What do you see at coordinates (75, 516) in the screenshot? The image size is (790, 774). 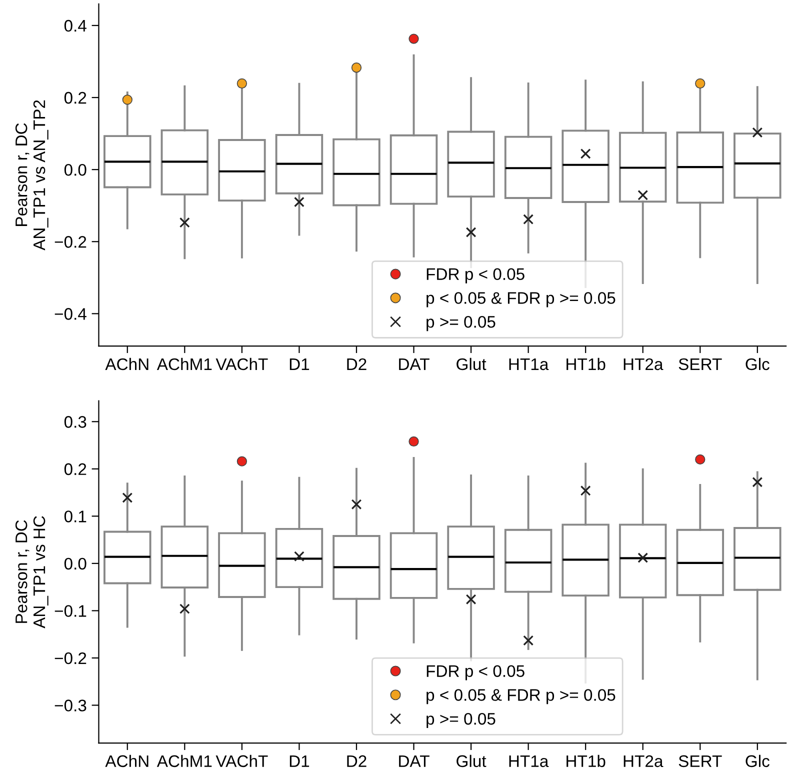 I see `y-tick-label: 0.1` at bounding box center [75, 516].